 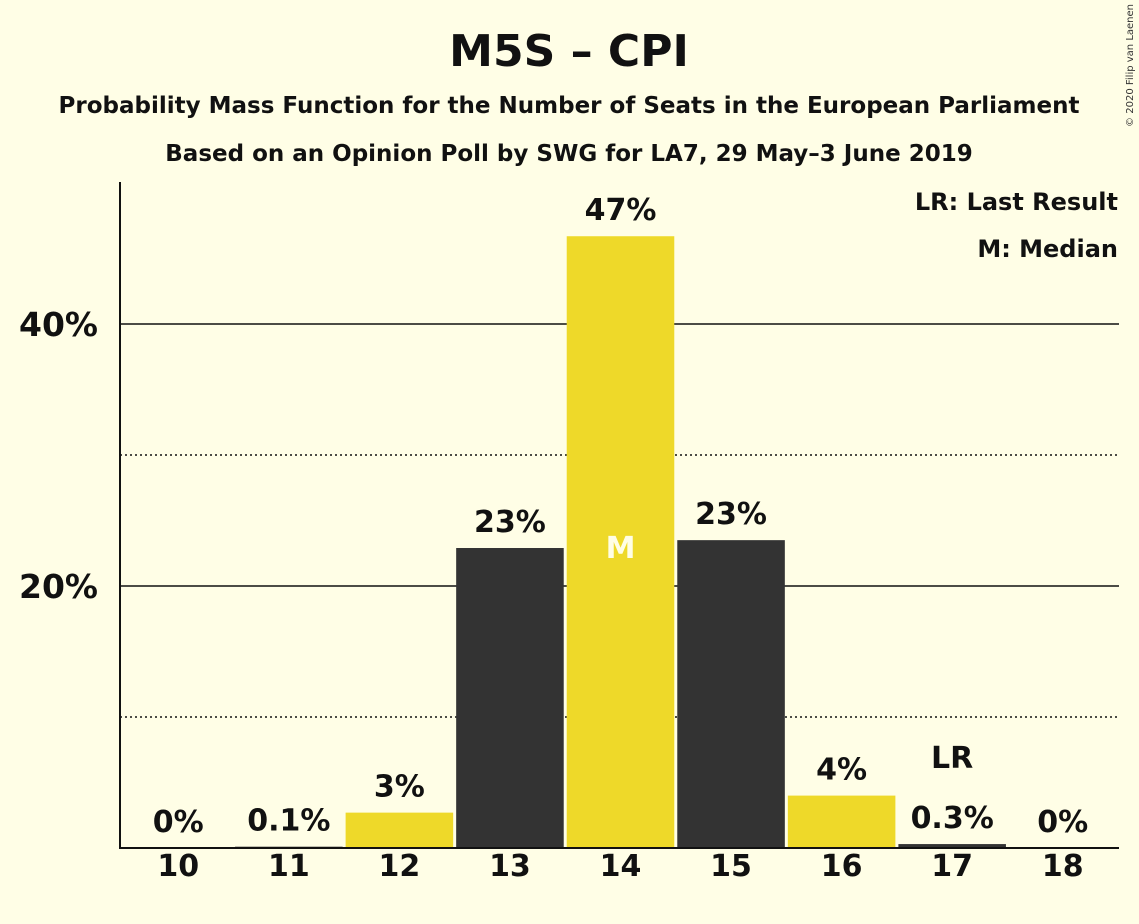 What do you see at coordinates (510, 866) in the screenshot?
I see `x-tick-label: 13` at bounding box center [510, 866].